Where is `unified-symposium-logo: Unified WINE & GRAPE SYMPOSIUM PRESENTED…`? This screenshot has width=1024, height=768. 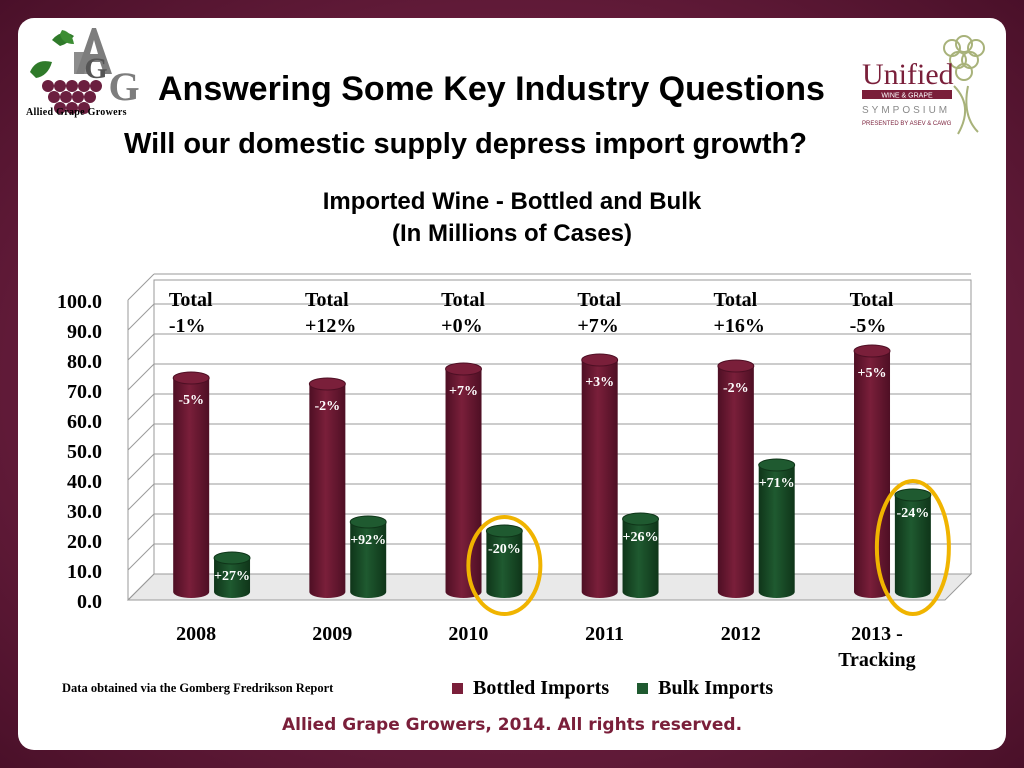 unified-symposium-logo: Unified WINE & GRAPE SYMPOSIUM PRESENTED… is located at coordinates (923, 85).